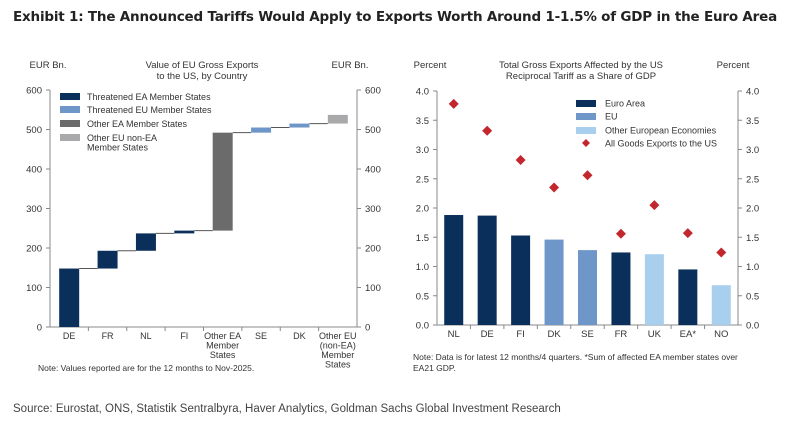 The height and width of the screenshot is (428, 792). I want to click on y-tick-label-right: 300, so click(373, 209).